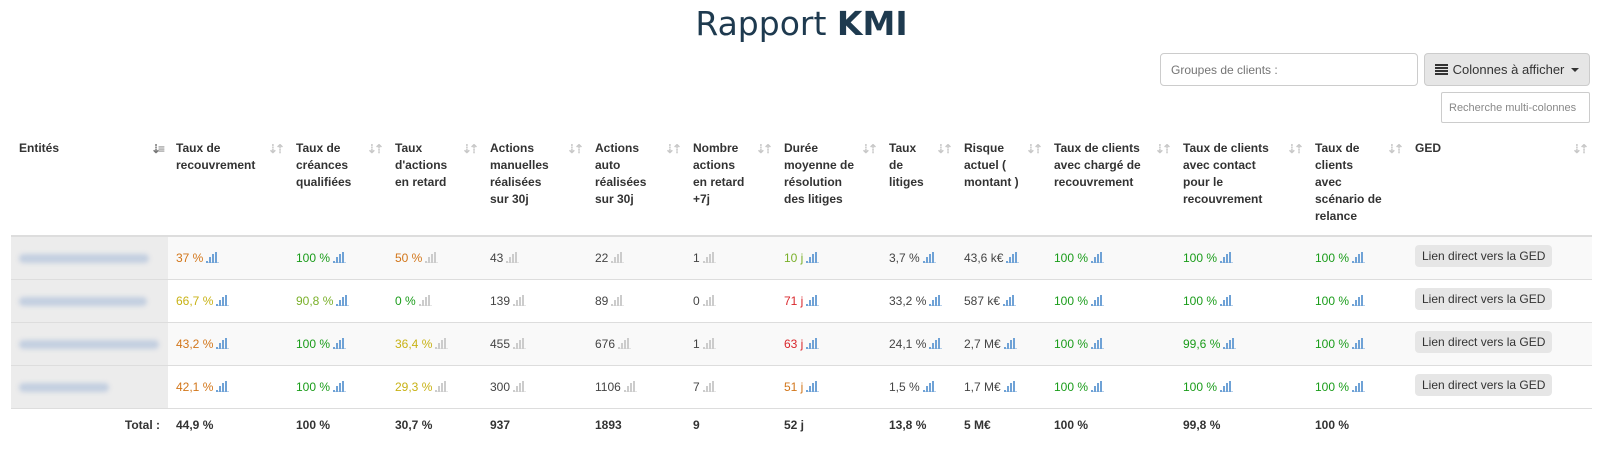  I want to click on client-groups-input, so click(1289, 69).